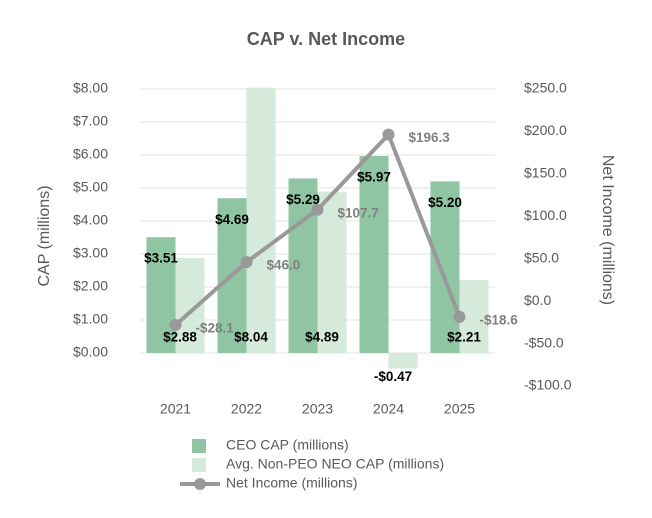 This screenshot has width=652, height=518. What do you see at coordinates (90, 154) in the screenshot?
I see `y-tick-label: $6.00` at bounding box center [90, 154].